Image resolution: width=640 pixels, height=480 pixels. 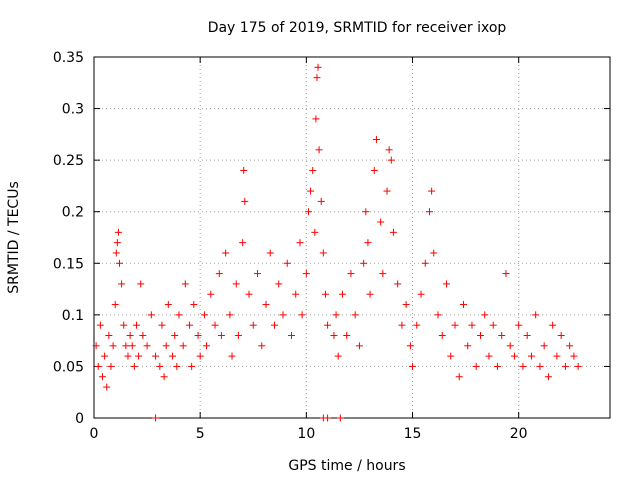 What do you see at coordinates (68, 58) in the screenshot?
I see `y-tick-label: 0.35` at bounding box center [68, 58].